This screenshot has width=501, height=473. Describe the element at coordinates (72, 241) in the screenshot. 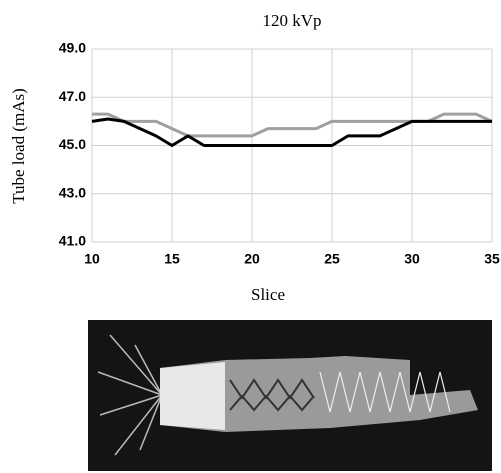

I see `y-tick-label: 41.0` at that location.